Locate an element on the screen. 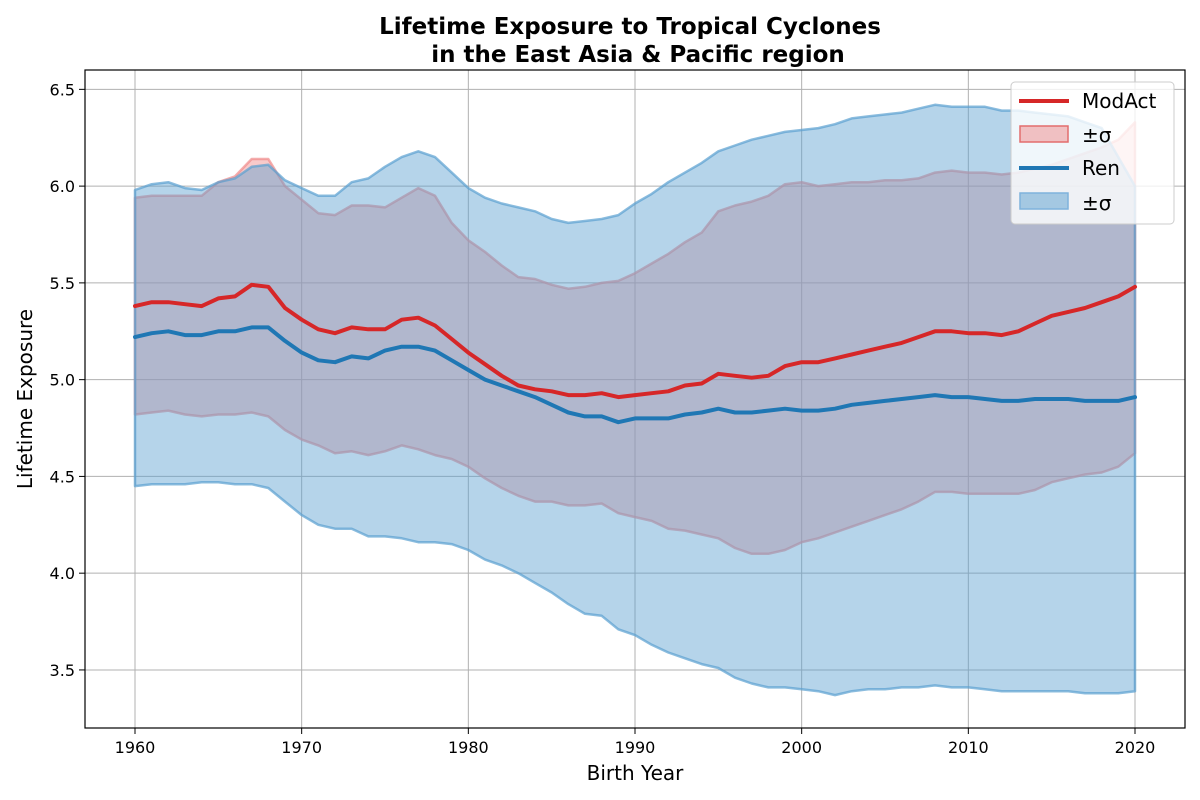 The image size is (1200, 800). x-tick-label: 1970 is located at coordinates (301, 747).